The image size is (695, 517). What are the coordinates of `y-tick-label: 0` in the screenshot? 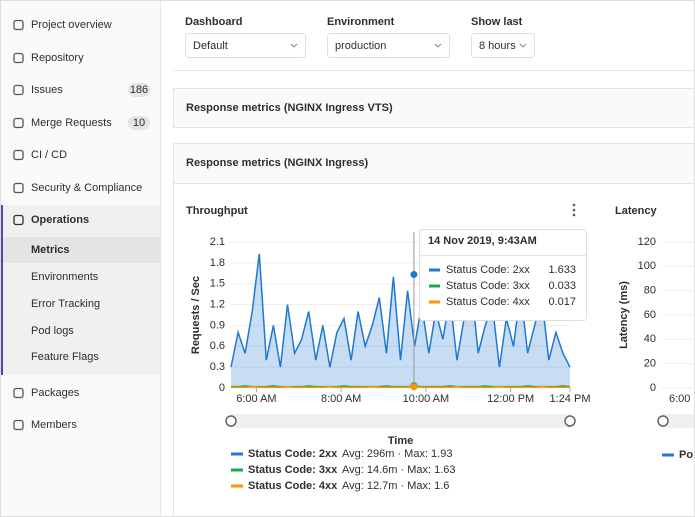 It's located at (653, 388).